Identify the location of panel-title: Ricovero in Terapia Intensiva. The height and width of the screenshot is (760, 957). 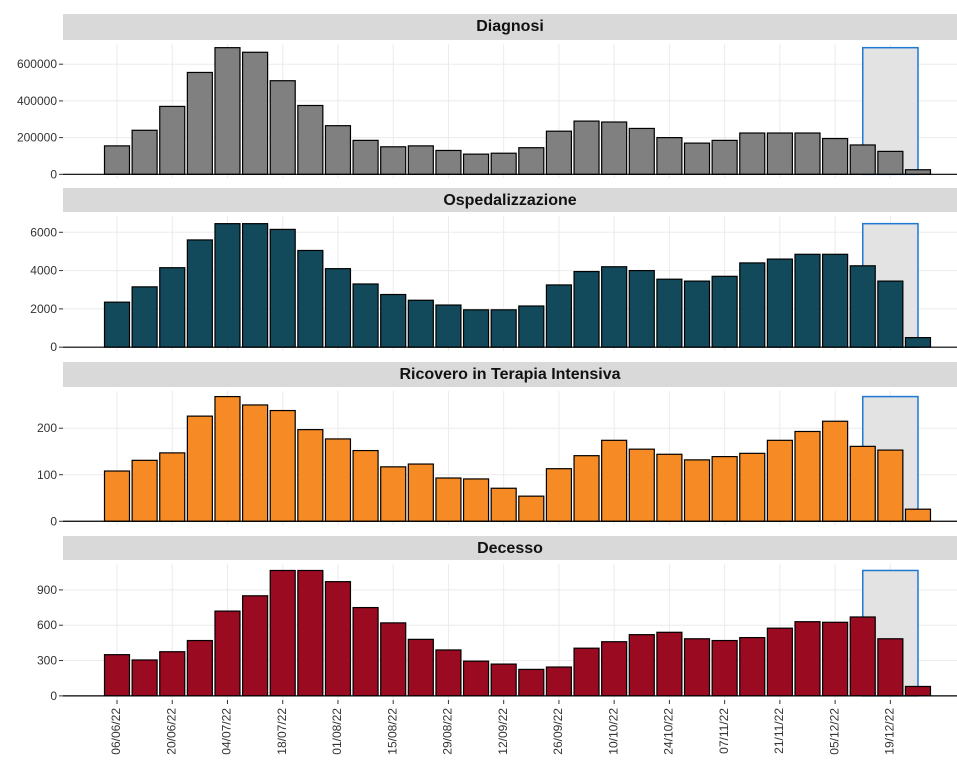
(509, 374).